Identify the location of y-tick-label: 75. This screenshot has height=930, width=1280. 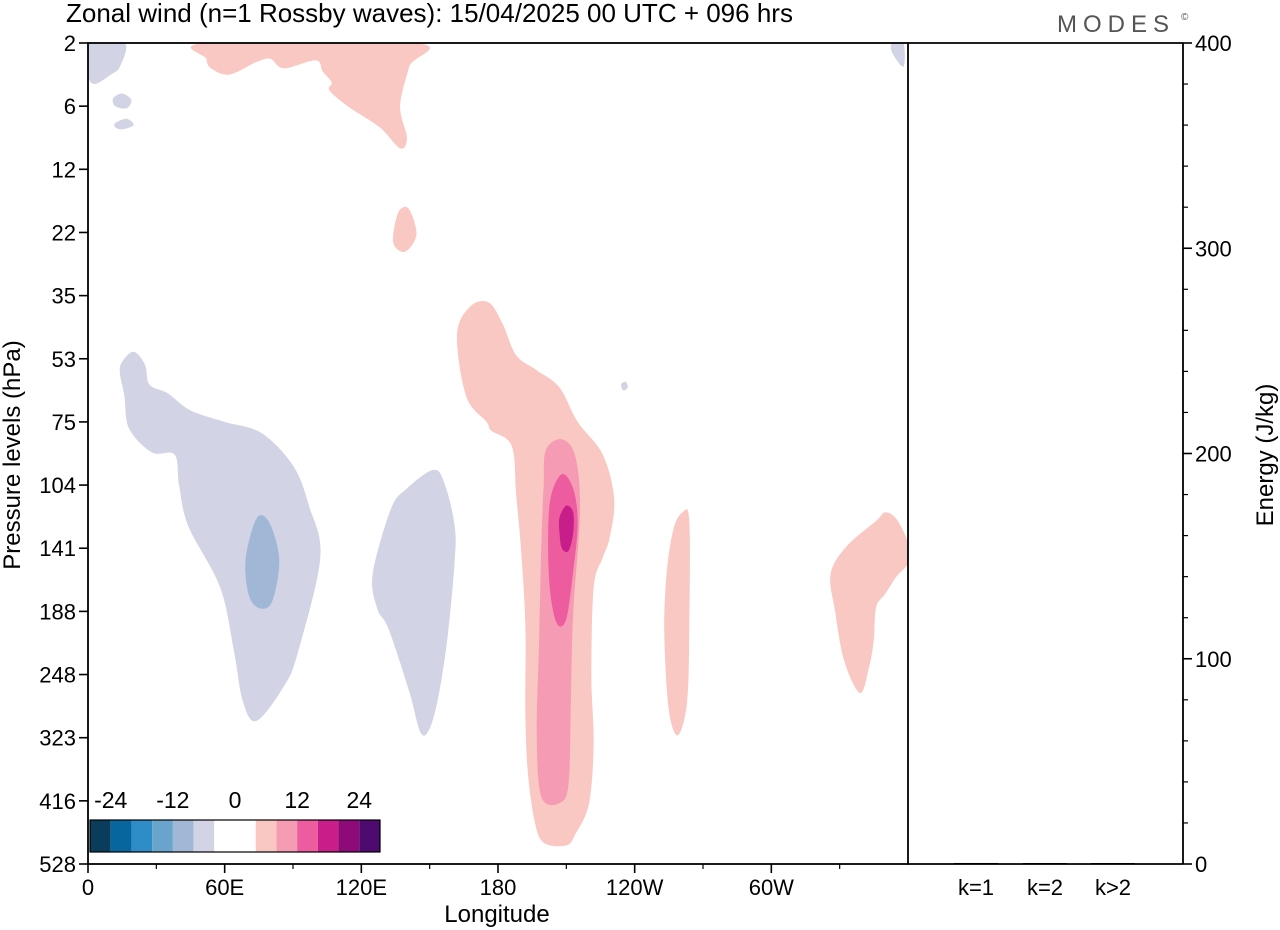
(64, 422).